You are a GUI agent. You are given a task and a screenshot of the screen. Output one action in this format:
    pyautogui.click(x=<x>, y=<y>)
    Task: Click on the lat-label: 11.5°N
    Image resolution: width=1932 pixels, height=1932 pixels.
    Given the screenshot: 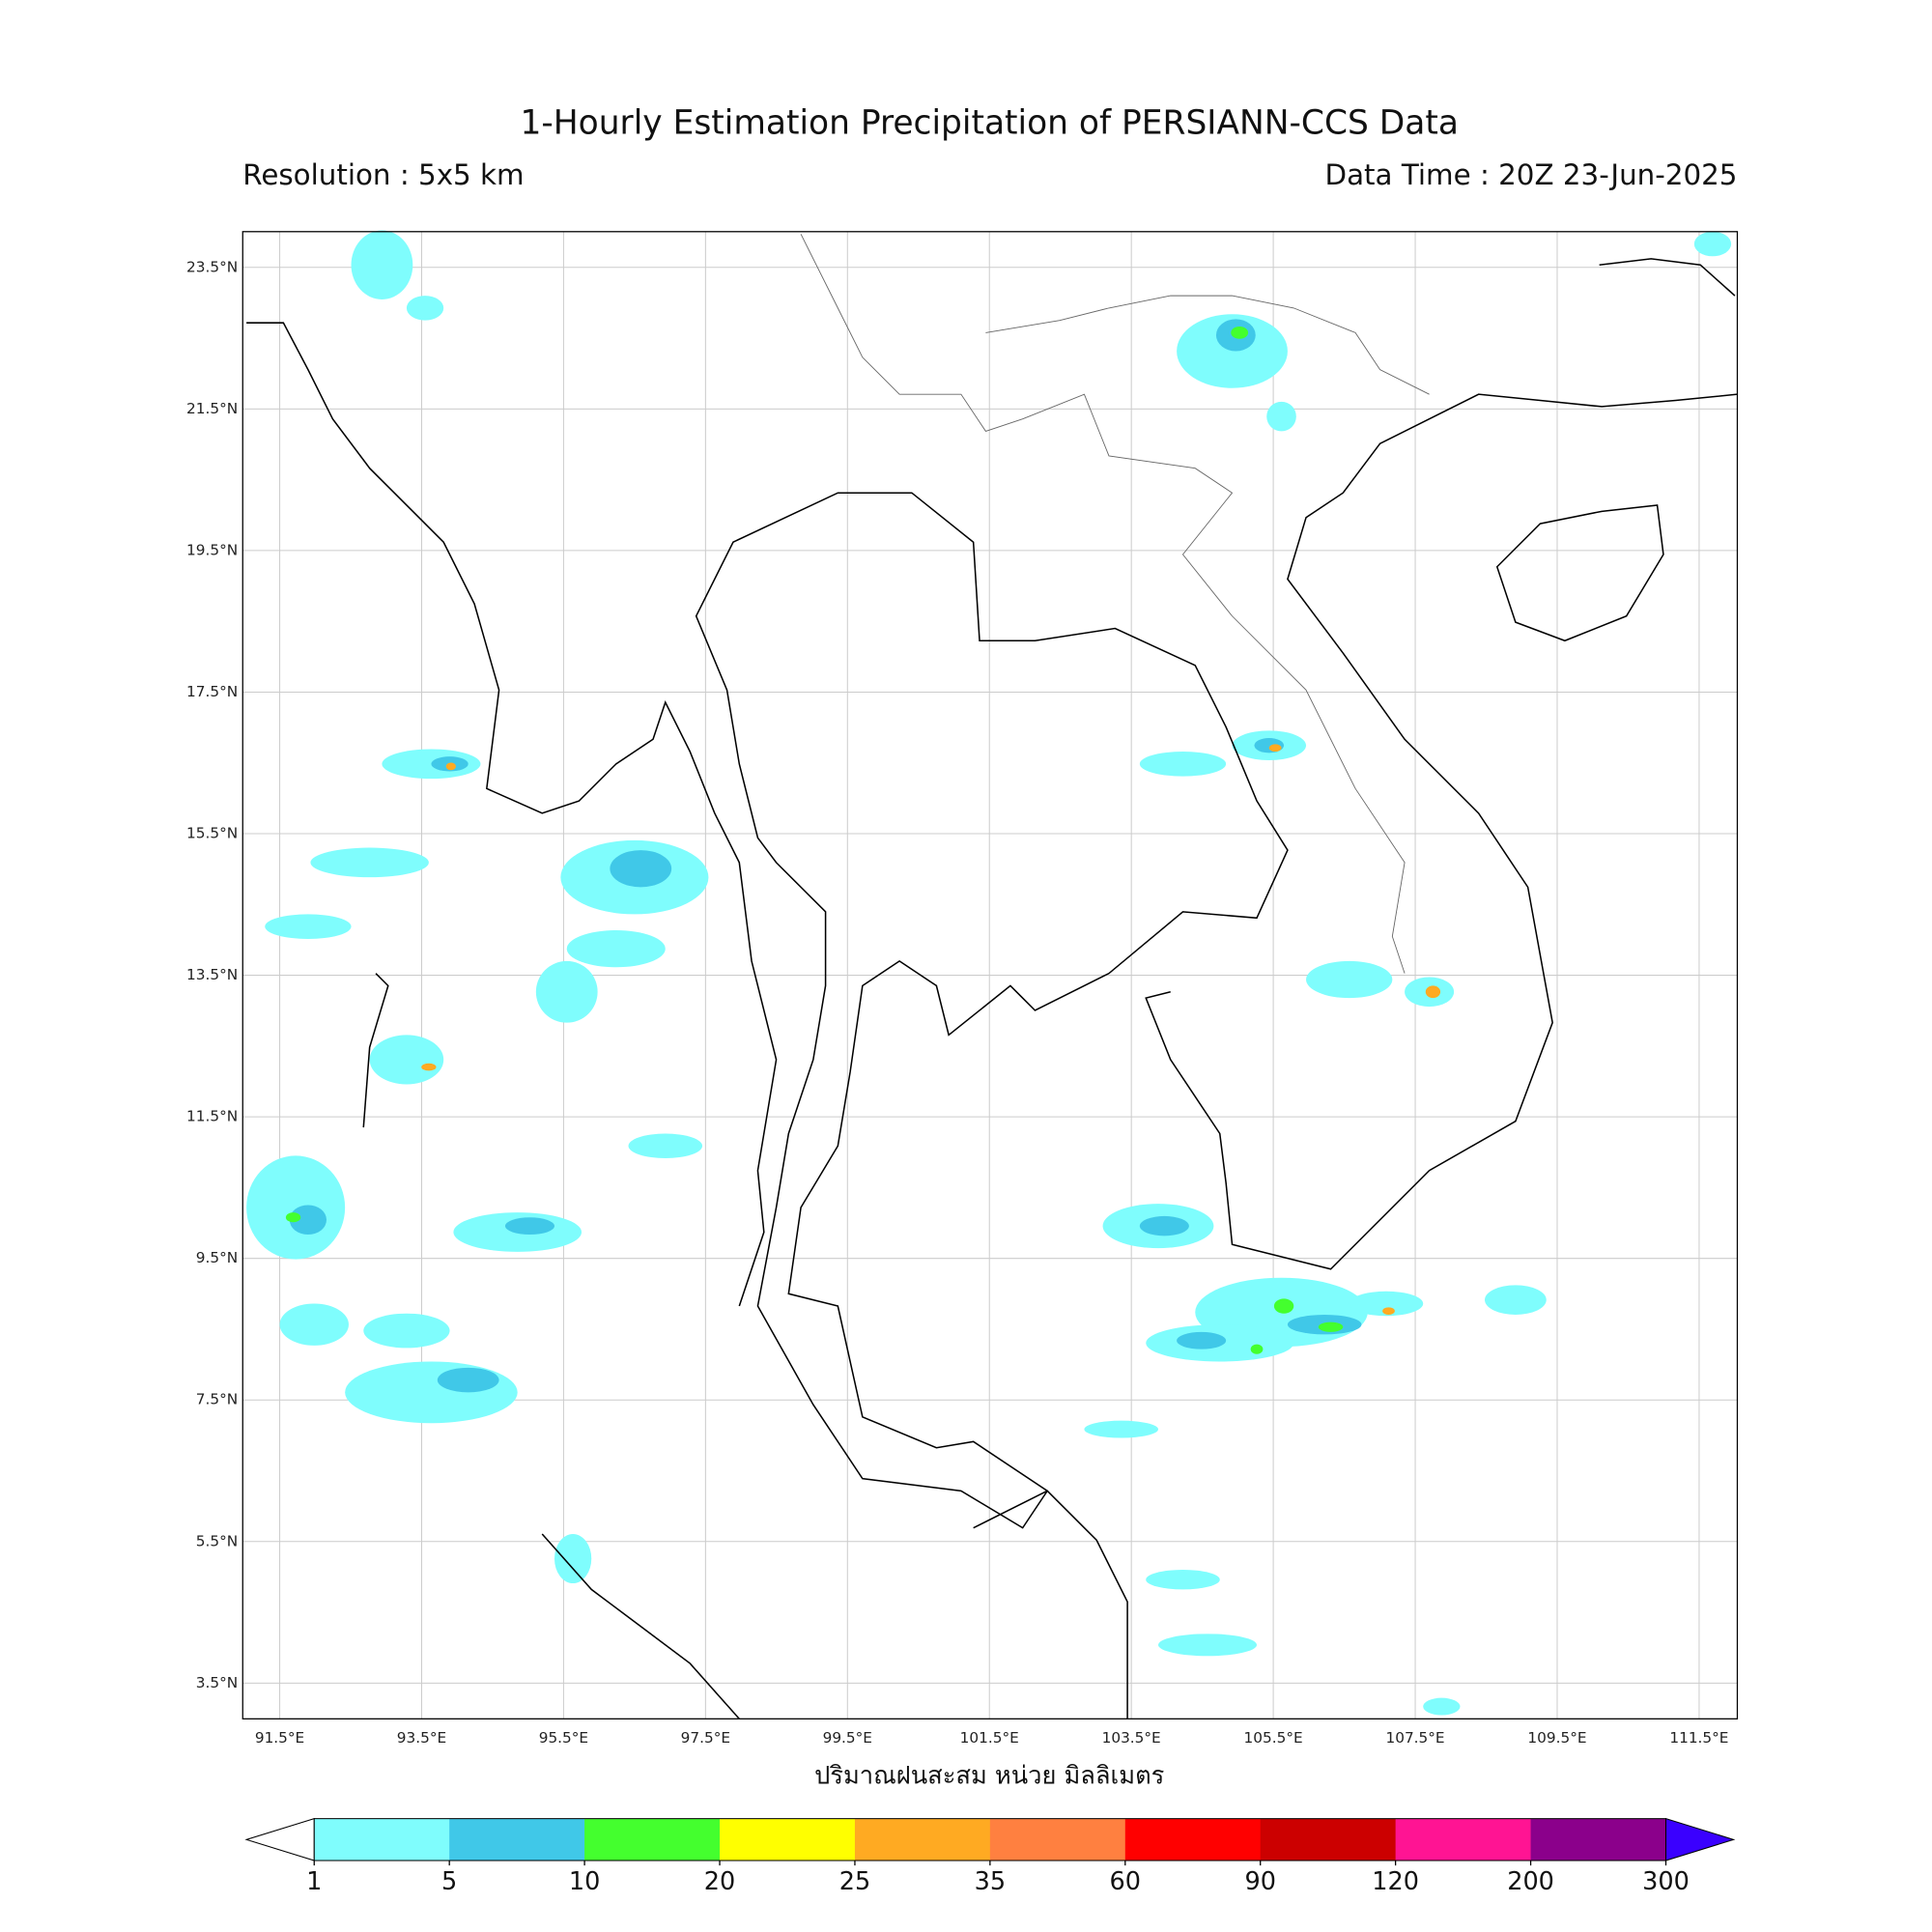 What is the action you would take?
    pyautogui.click(x=212, y=1116)
    